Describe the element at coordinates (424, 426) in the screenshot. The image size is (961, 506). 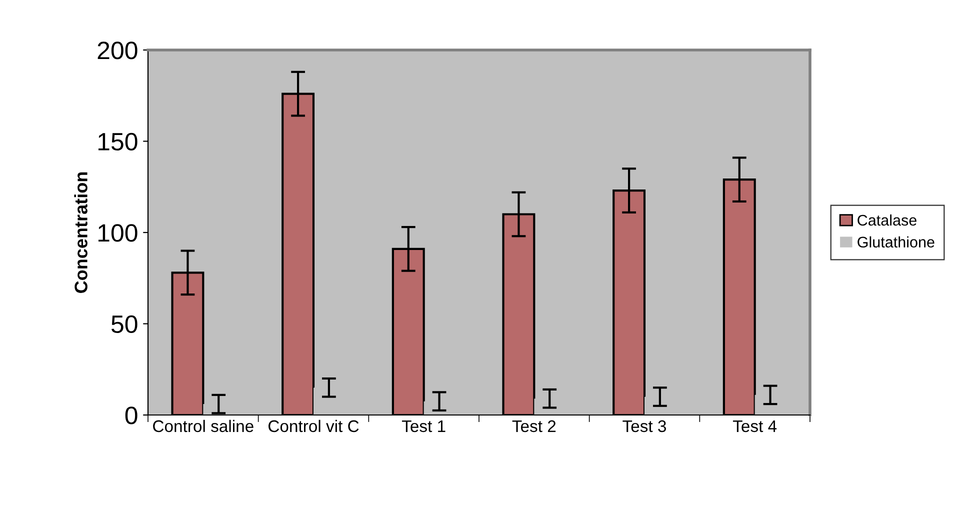
I see `x-tick-label: Test 1` at that location.